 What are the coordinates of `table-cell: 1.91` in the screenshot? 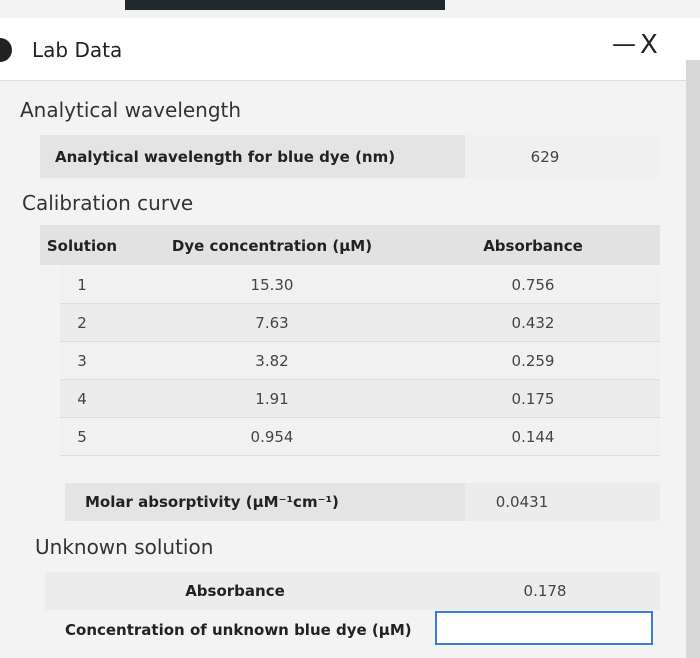 It's located at (272, 399).